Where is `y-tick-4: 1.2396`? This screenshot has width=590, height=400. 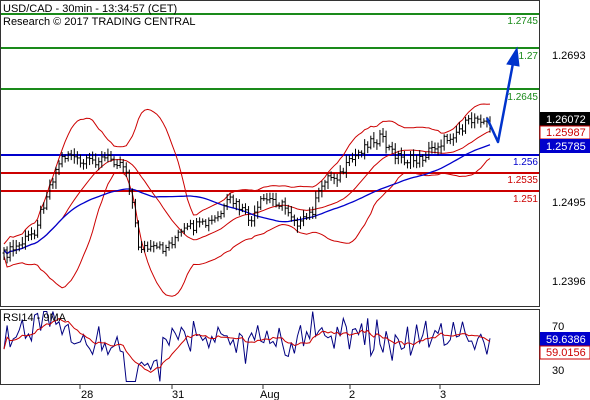
y-tick-4: 1.2396 is located at coordinates (569, 282).